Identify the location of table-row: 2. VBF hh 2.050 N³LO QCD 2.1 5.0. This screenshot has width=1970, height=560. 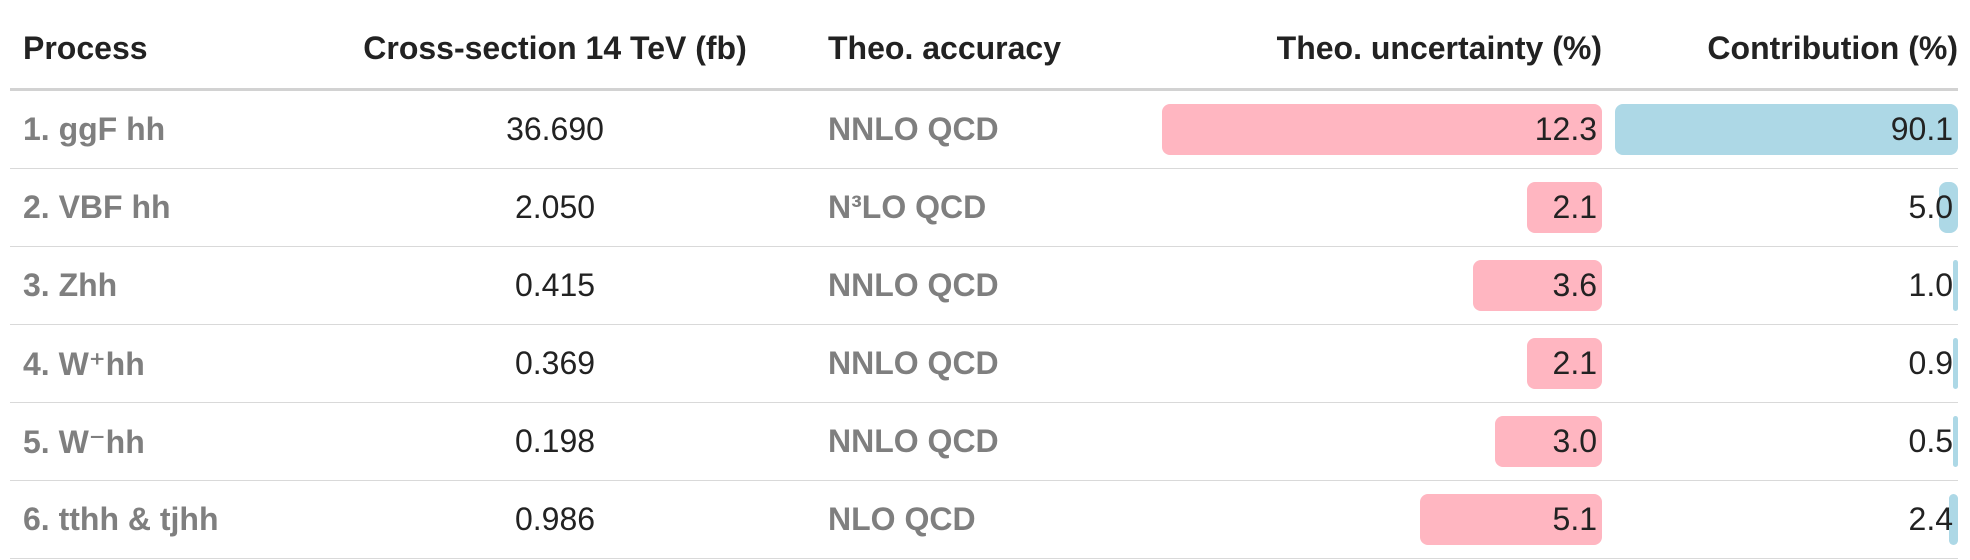
(984, 208).